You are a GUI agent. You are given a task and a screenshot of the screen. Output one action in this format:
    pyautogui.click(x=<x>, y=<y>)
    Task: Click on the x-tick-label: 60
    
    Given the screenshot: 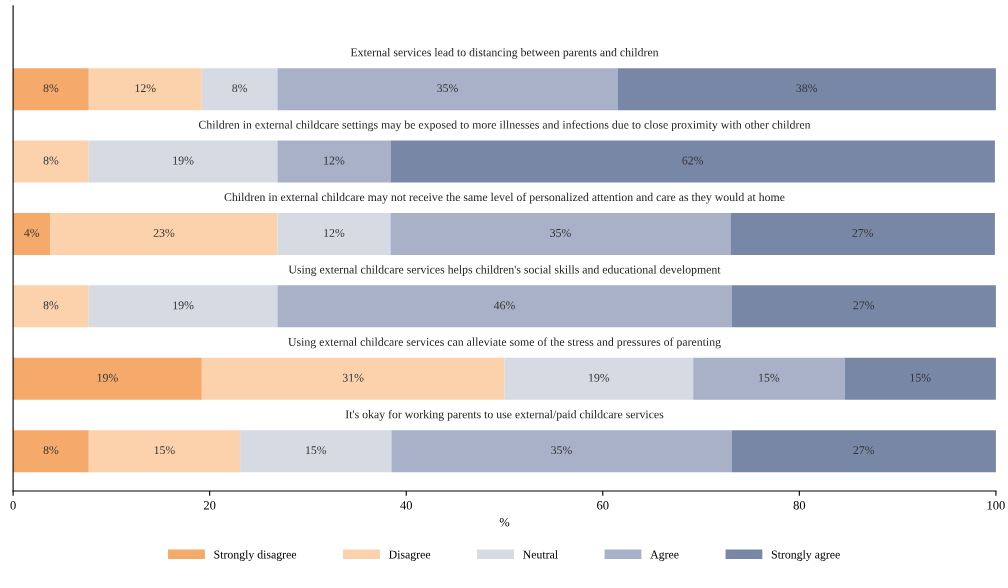 What is the action you would take?
    pyautogui.click(x=603, y=505)
    